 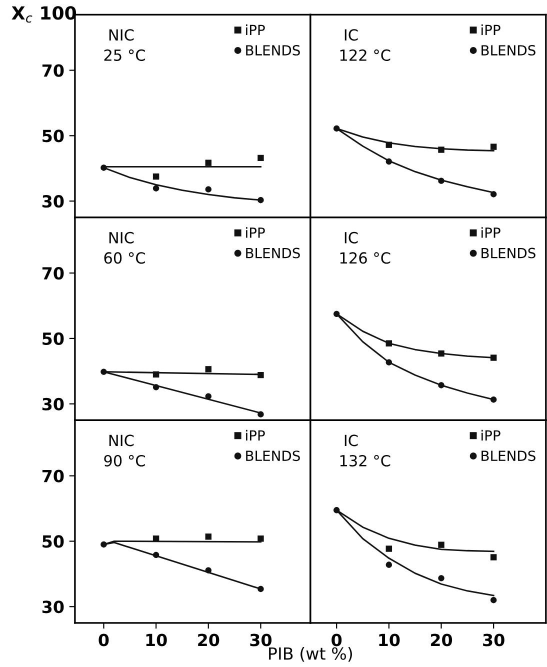 I want to click on x-axis-title: PIB (wt %), so click(x=310, y=654).